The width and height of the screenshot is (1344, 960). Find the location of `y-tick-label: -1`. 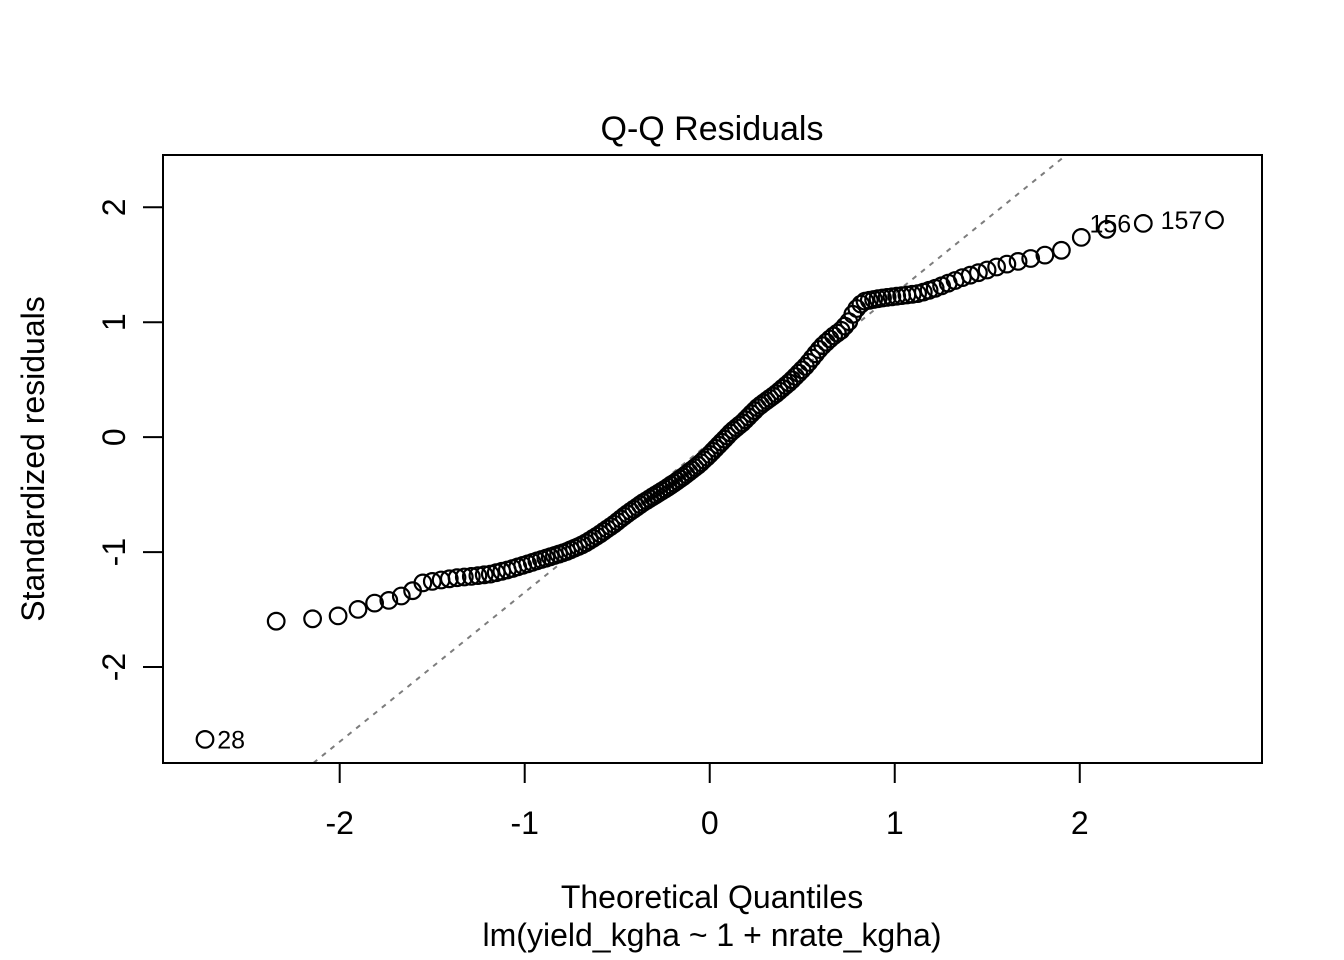

y-tick-label: -1 is located at coordinates (114, 552).